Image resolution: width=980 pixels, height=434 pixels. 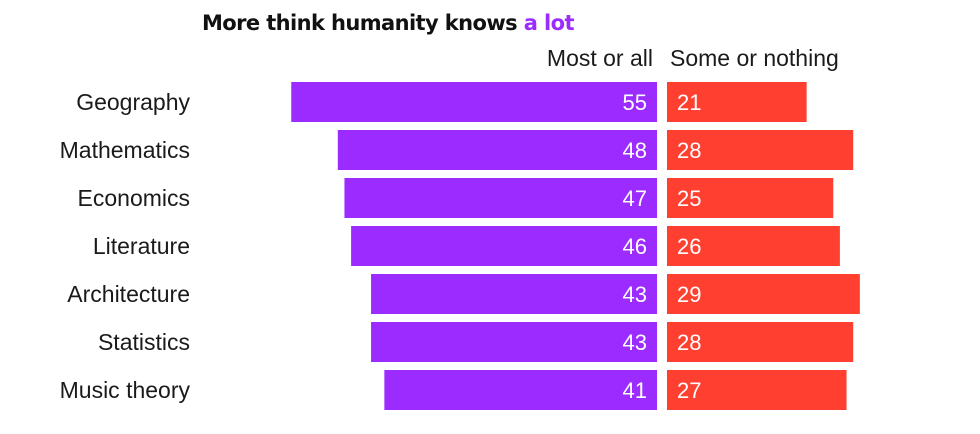 What do you see at coordinates (474, 102) in the screenshot?
I see `bar-most-or-all-geography` at bounding box center [474, 102].